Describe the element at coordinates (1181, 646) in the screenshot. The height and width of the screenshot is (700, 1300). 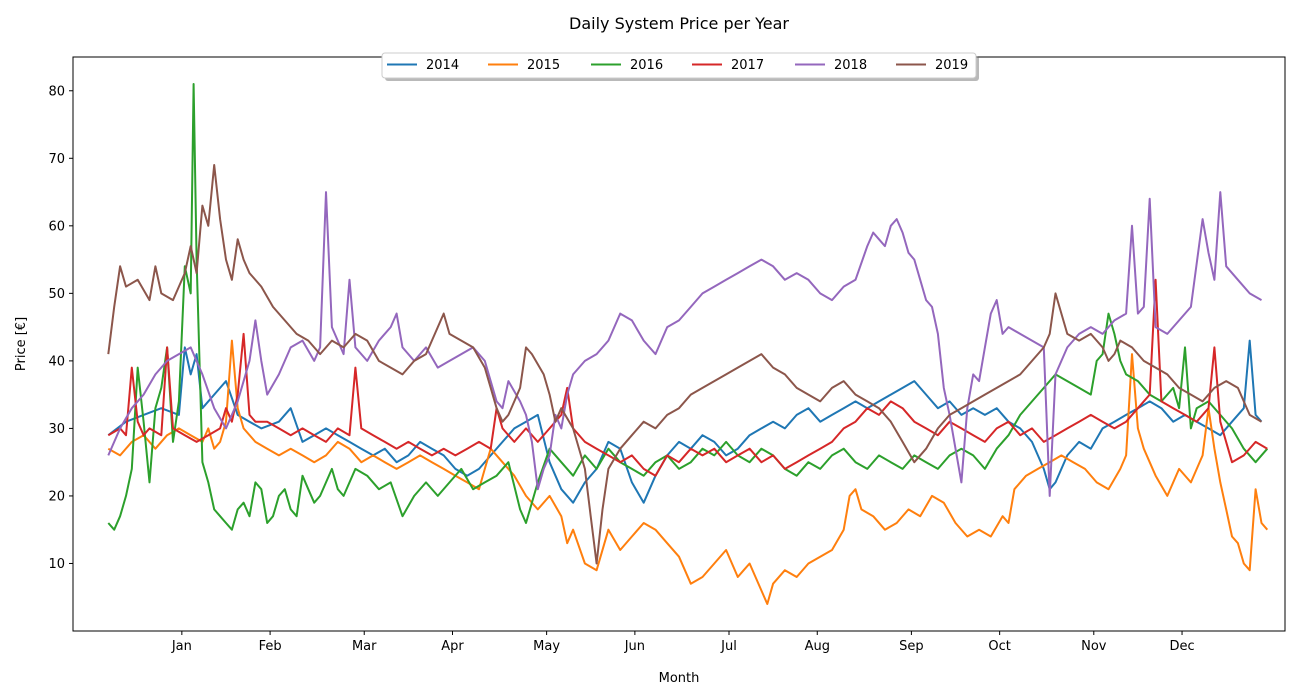
I see `x-tick-label: Dec` at that location.